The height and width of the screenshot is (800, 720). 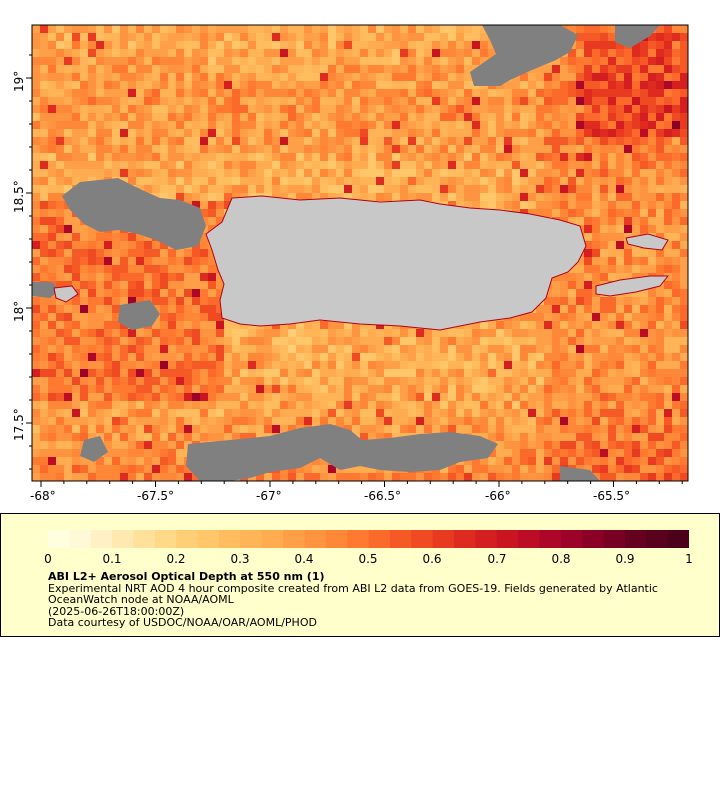 I want to click on no-data-region-west-edge, so click(x=46, y=290).